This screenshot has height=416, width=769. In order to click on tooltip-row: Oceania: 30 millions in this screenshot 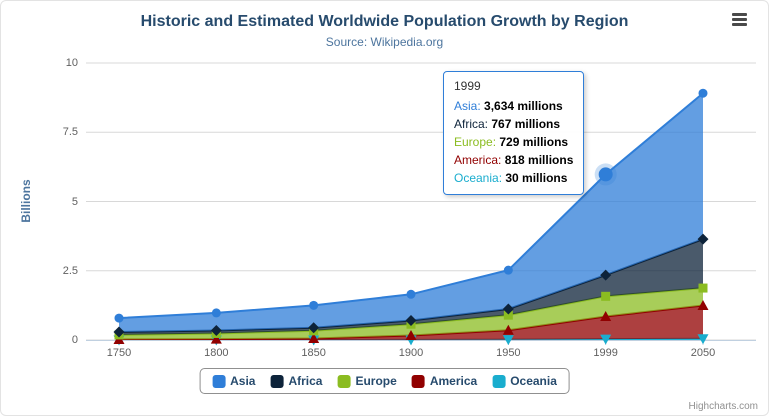, I will do `click(513, 178)`.